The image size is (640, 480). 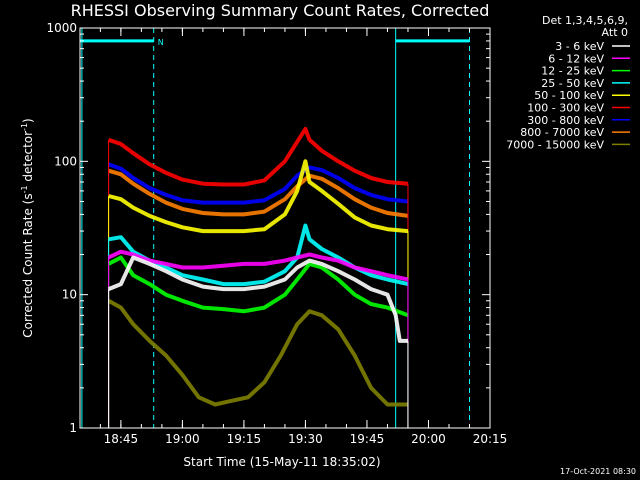 What do you see at coordinates (555, 144) in the screenshot?
I see `legend-label: 7000 - 15000 keV` at bounding box center [555, 144].